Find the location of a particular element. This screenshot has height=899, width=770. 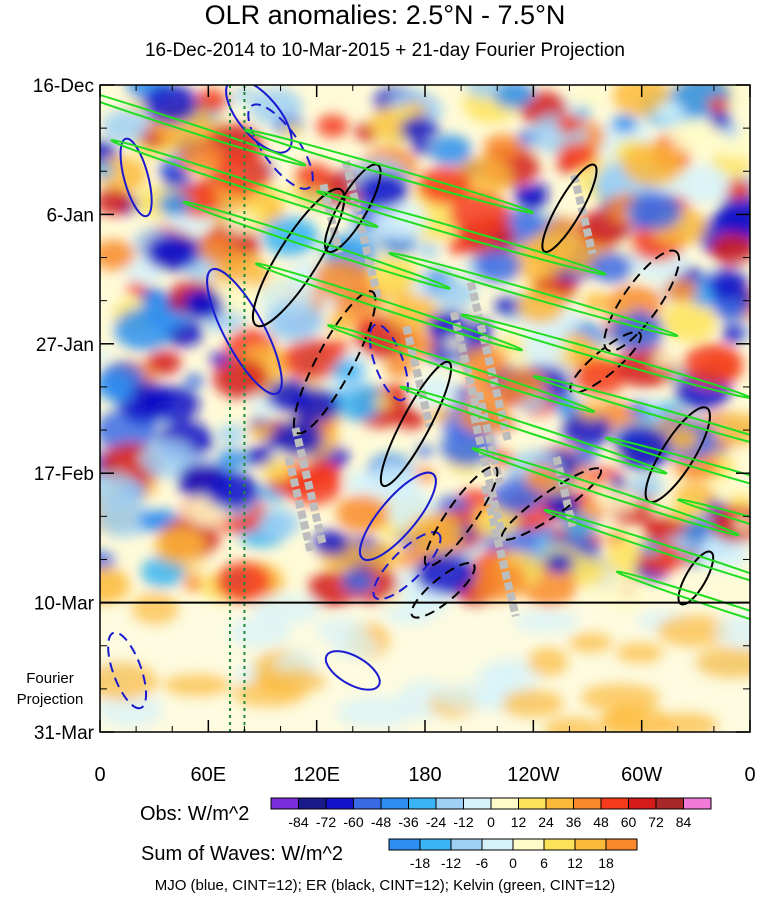

waves-colorbar: -18 -12 -6 0 6 12 18 is located at coordinates (513, 854).